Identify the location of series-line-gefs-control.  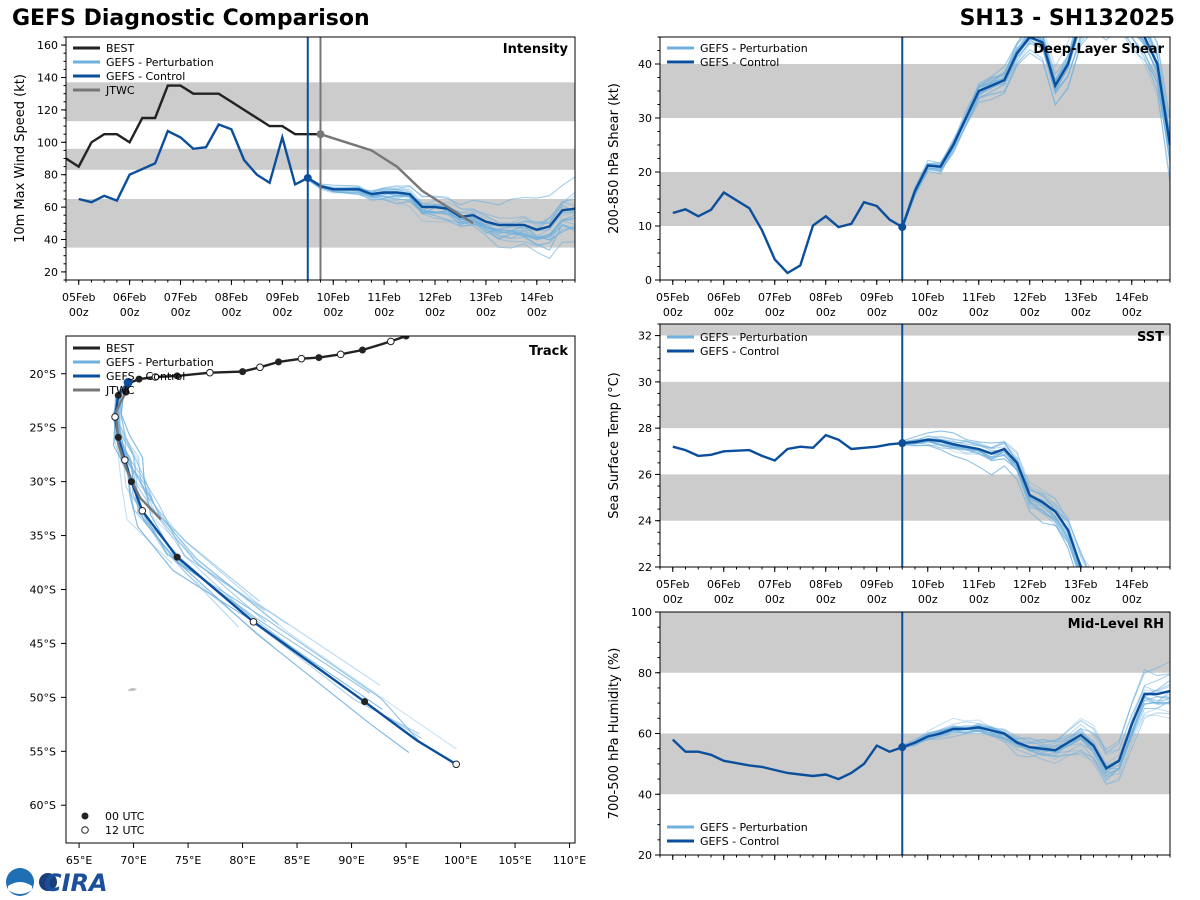
(921, 156).